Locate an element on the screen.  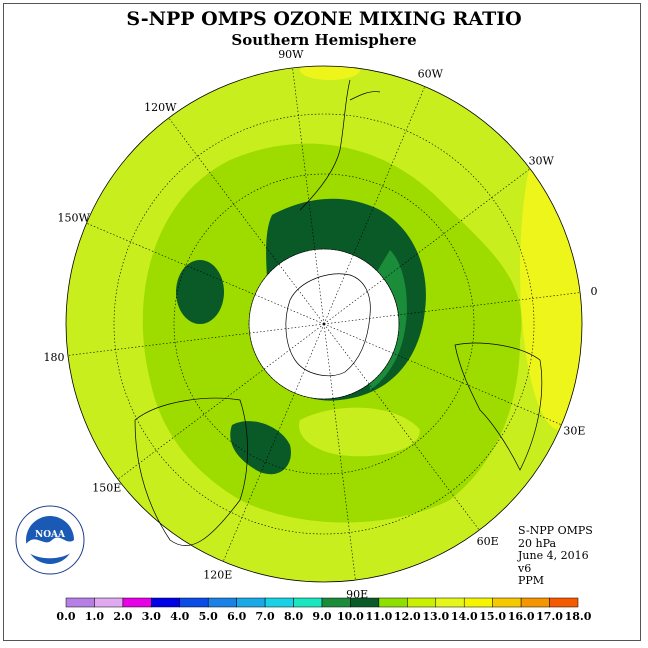
colorbar-label: 2.0 is located at coordinates (122, 616).